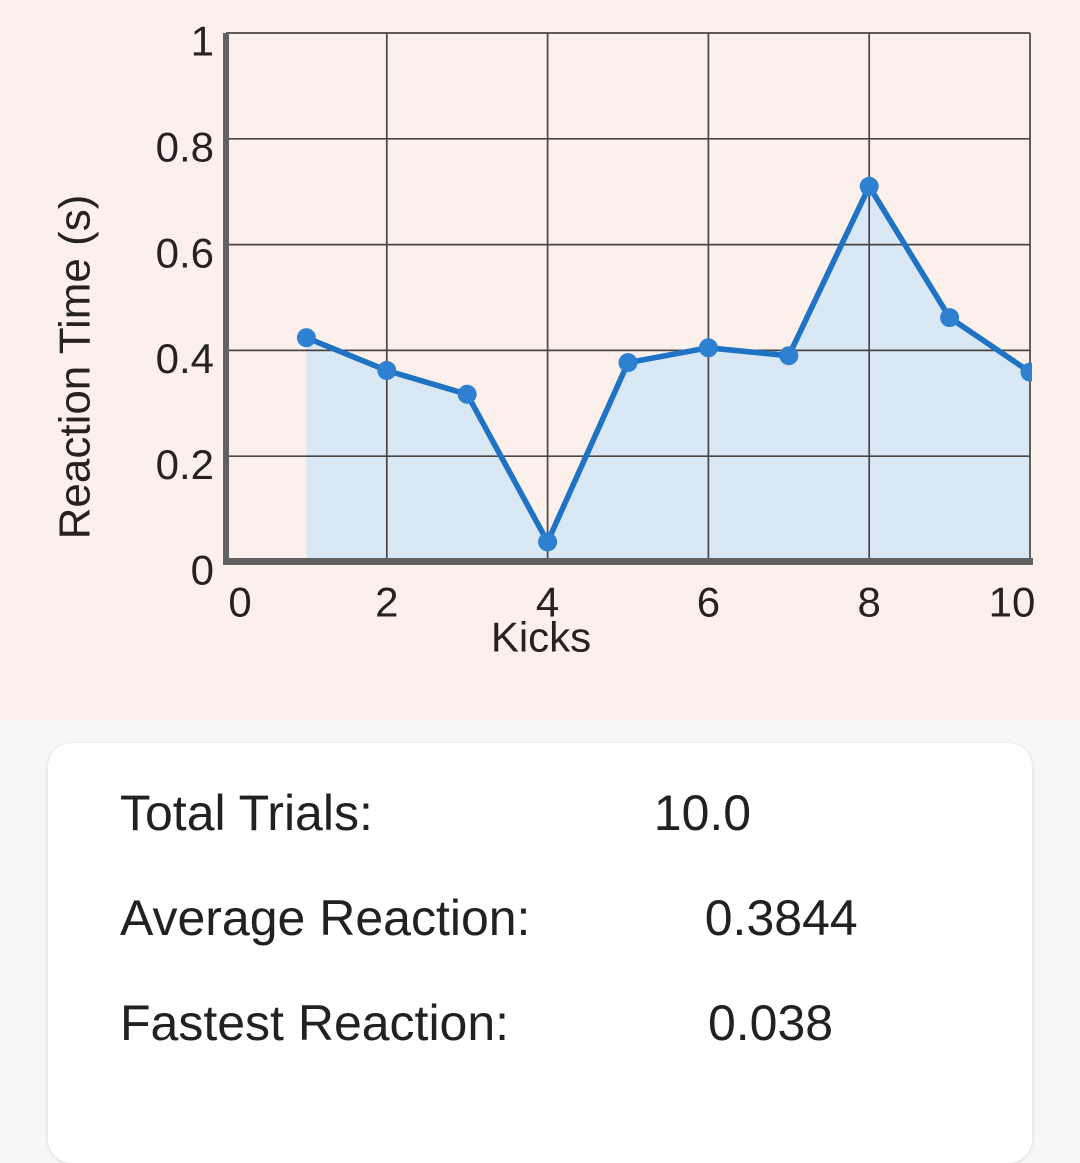 Image resolution: width=1080 pixels, height=1163 pixels. What do you see at coordinates (202, 570) in the screenshot?
I see `y-tick-label: 0` at bounding box center [202, 570].